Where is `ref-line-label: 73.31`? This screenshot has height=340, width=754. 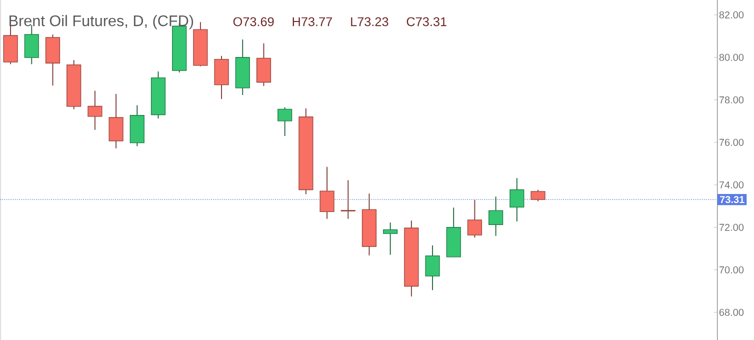
ref-line-label: 73.31 is located at coordinates (732, 200).